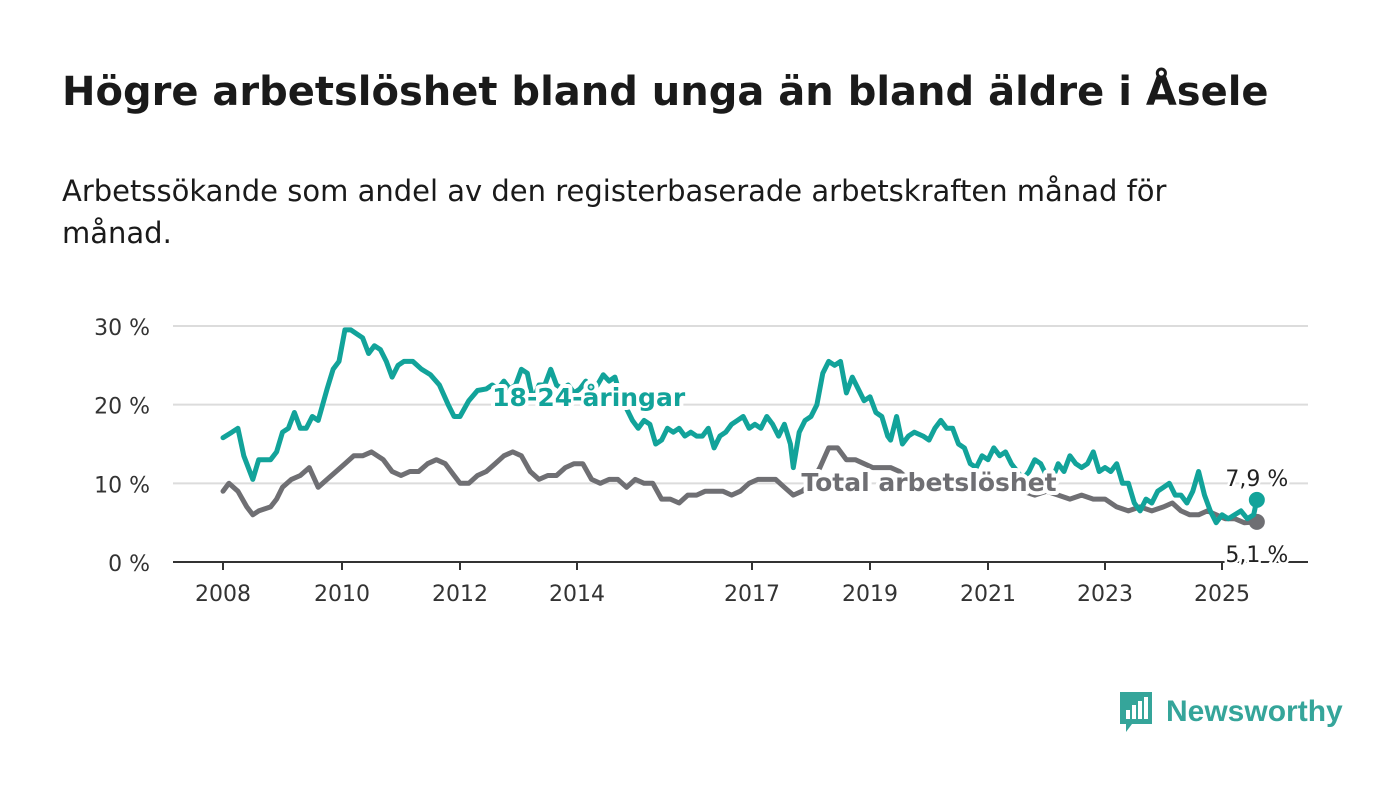 The image size is (1400, 794). I want to click on x-tick-label: 2017, so click(752, 594).